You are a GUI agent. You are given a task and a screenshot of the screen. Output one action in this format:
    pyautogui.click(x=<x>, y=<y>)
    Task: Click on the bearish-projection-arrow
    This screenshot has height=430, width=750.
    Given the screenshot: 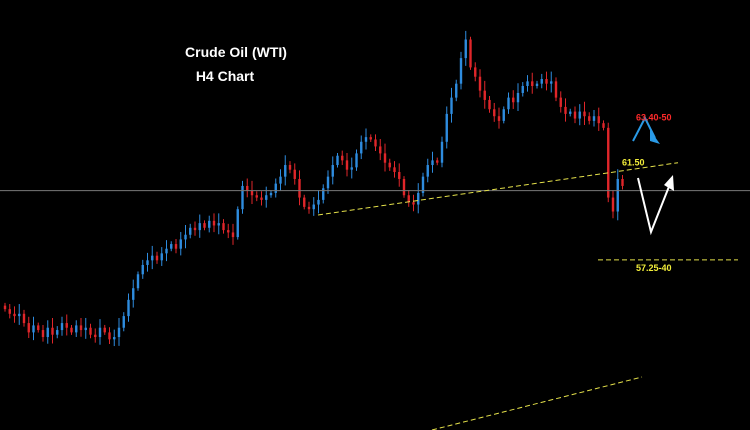 What is the action you would take?
    pyautogui.click(x=654, y=206)
    